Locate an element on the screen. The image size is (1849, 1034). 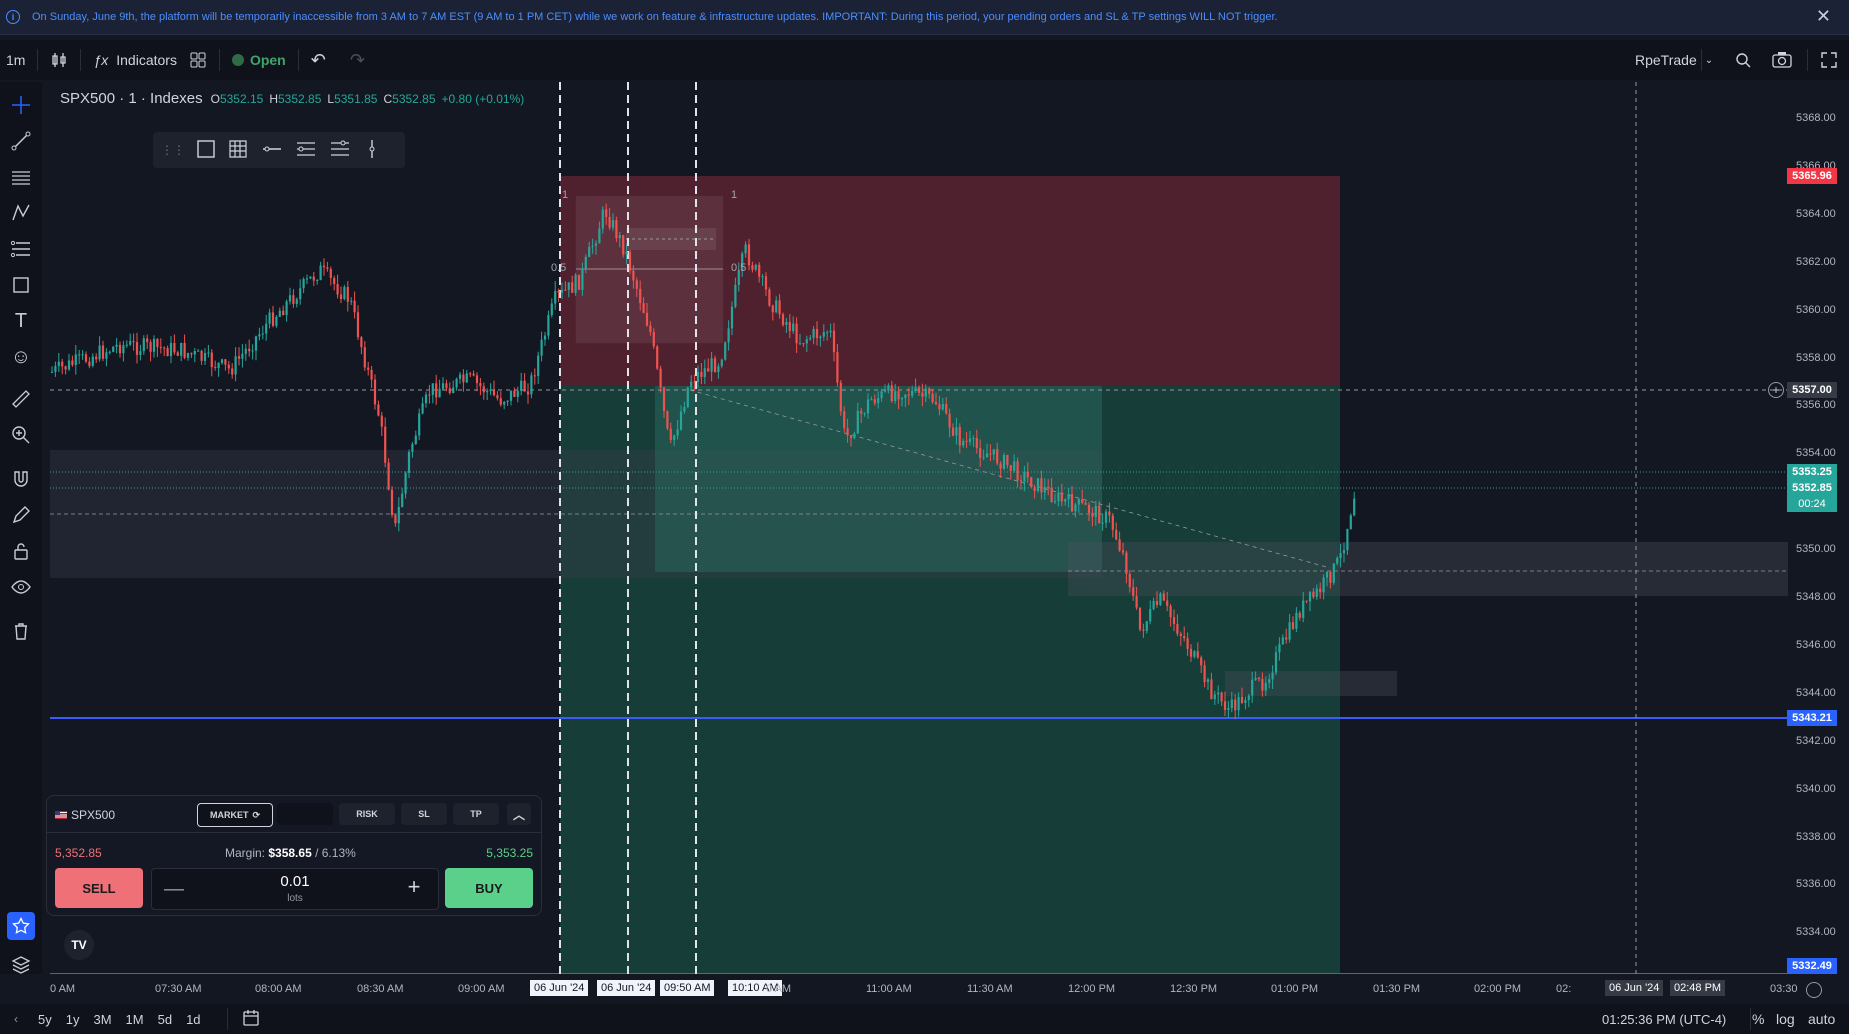
crosshair-icon is located at coordinates (21, 105).